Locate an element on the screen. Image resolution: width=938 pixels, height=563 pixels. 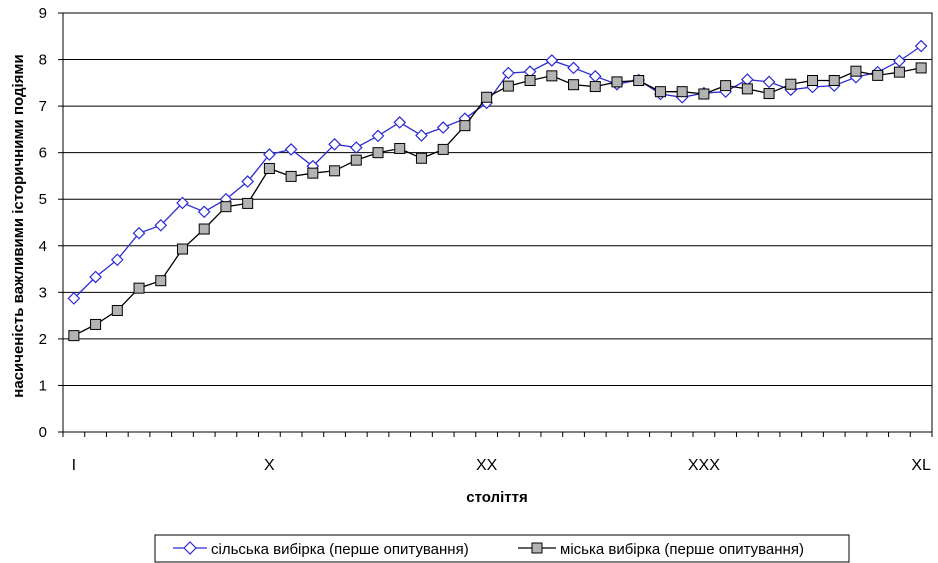
x-tick-label: I is located at coordinates (74, 465).